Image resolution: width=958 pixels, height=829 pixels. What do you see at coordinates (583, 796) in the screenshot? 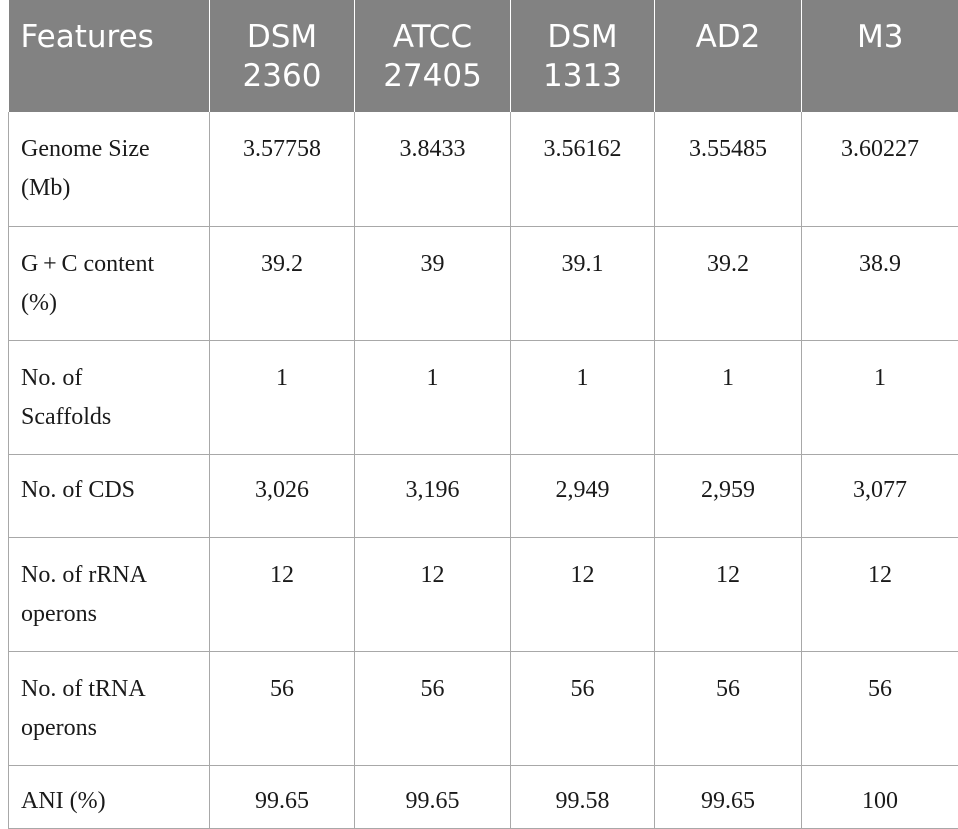
I see `table-cell: 99.58` at bounding box center [583, 796].